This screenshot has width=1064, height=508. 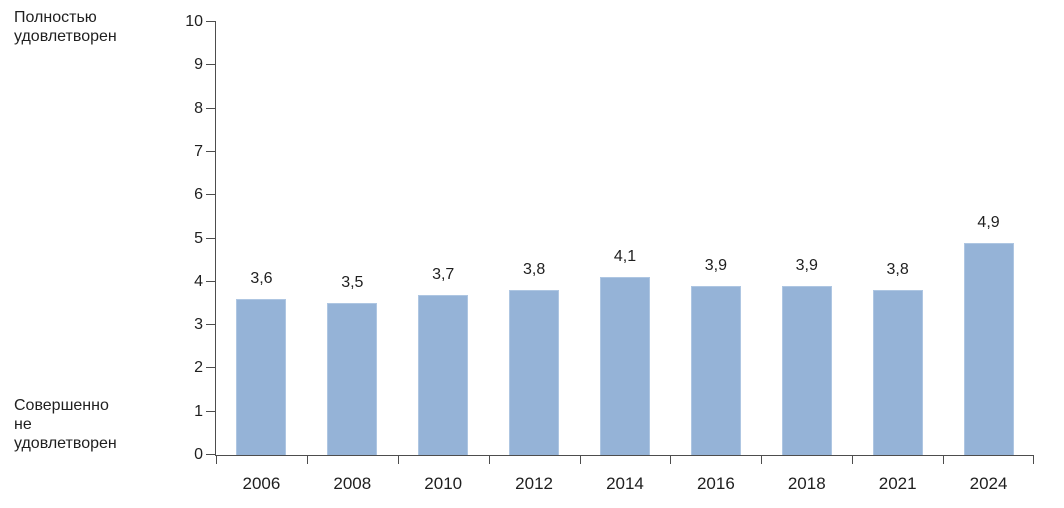 I want to click on bar-2014, so click(x=625, y=366).